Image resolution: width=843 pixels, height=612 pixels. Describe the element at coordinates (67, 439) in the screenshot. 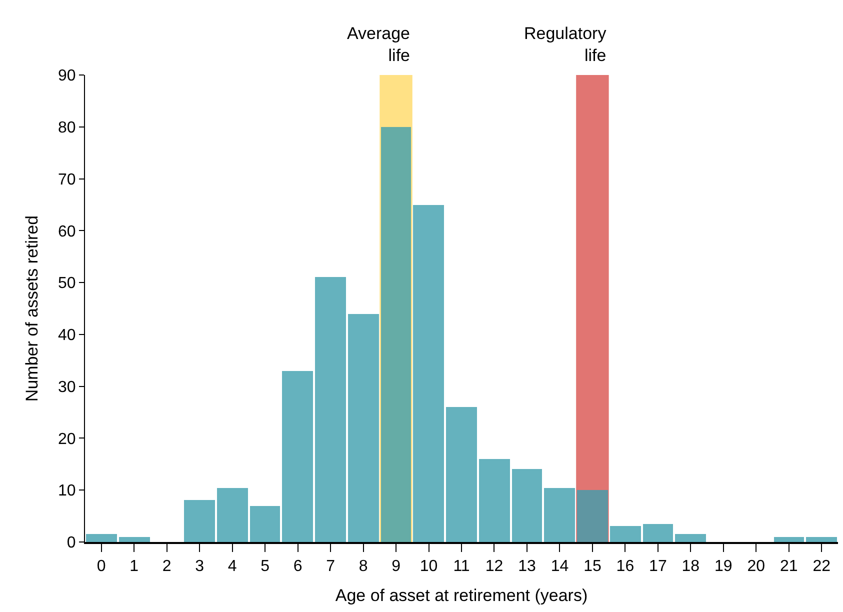

I see `y-tick-label: 20` at that location.